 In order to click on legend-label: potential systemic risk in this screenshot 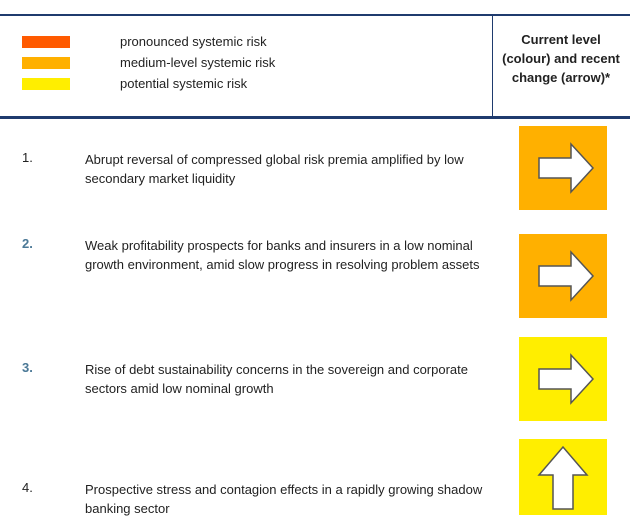, I will do `click(184, 83)`.